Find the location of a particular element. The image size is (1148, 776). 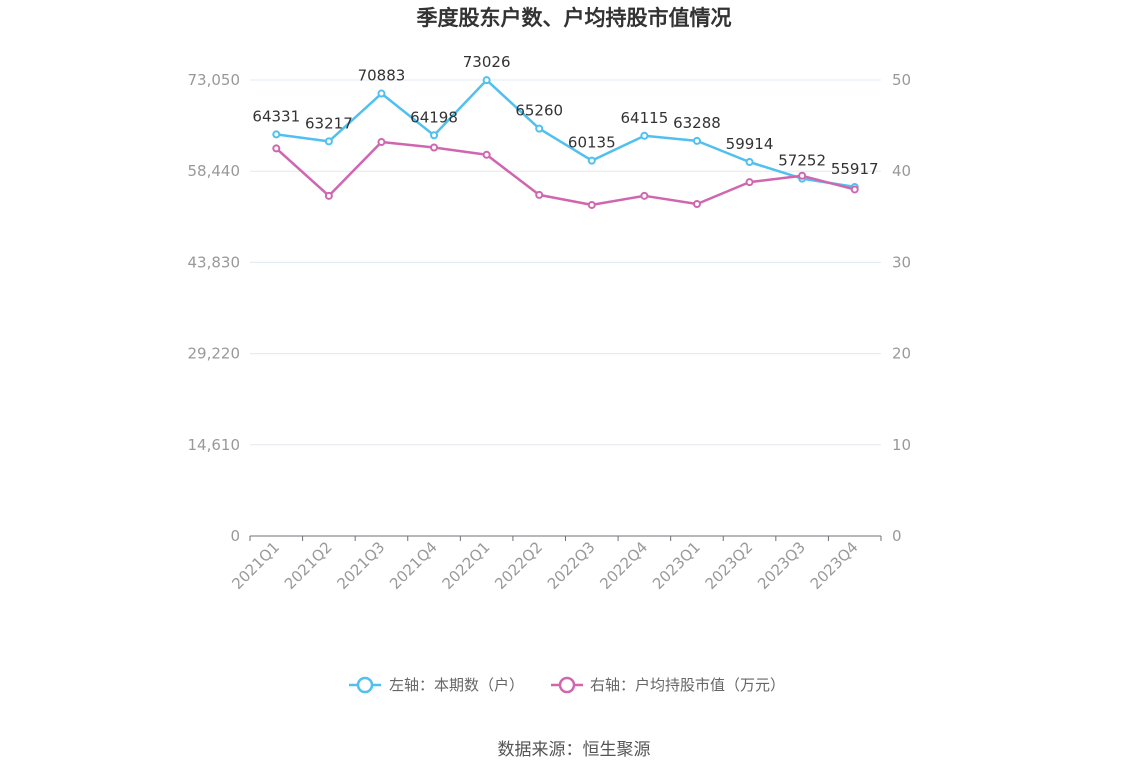

data-label: 57252 is located at coordinates (802, 161).